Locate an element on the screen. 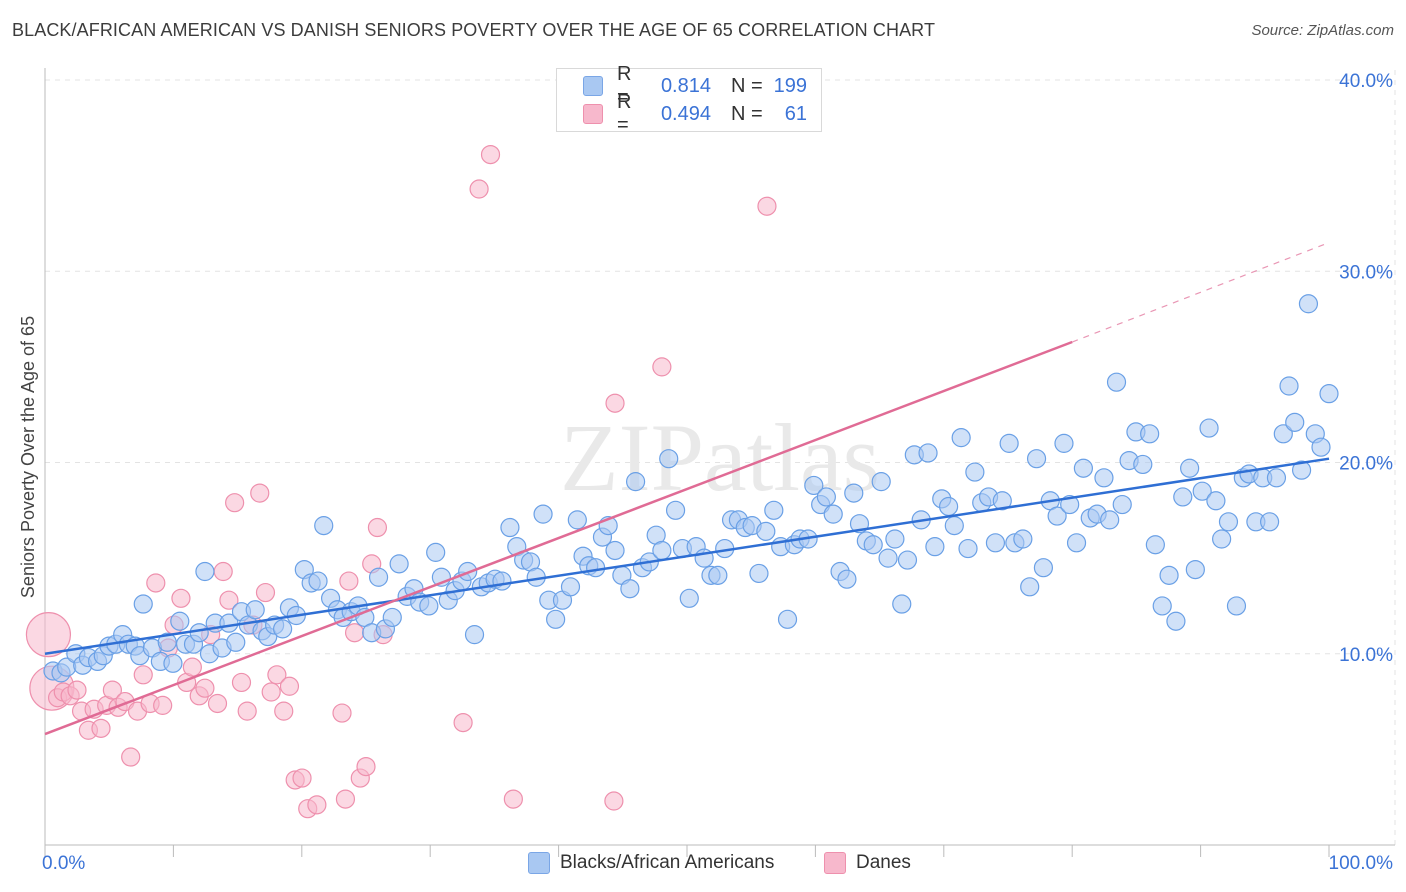 The image size is (1406, 892). legend-n-label: N = is located at coordinates (747, 113).